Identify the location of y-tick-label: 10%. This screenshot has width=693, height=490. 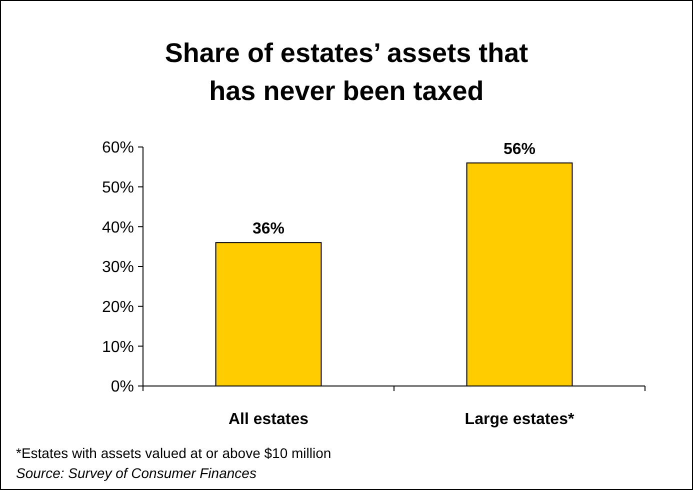
(118, 347).